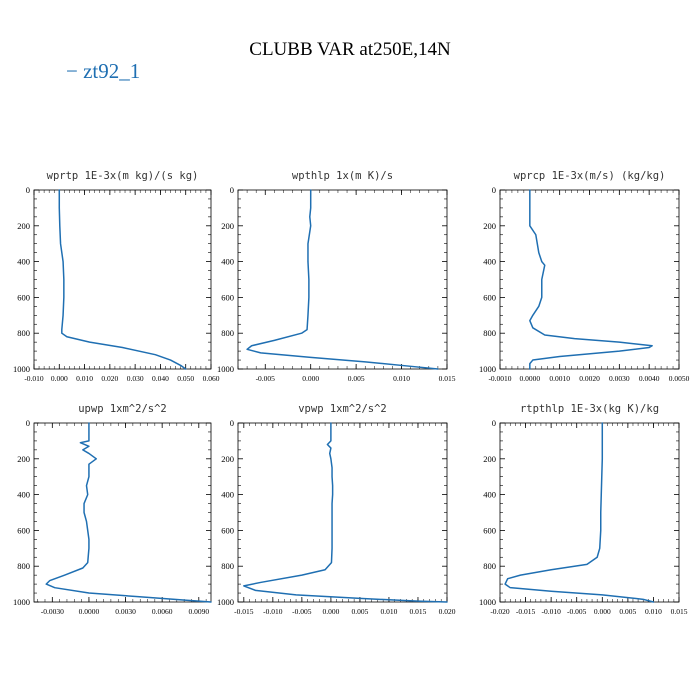 This screenshot has width=700, height=700. I want to click on panel-title: wpthlp 1x(m K)/s, so click(342, 176).